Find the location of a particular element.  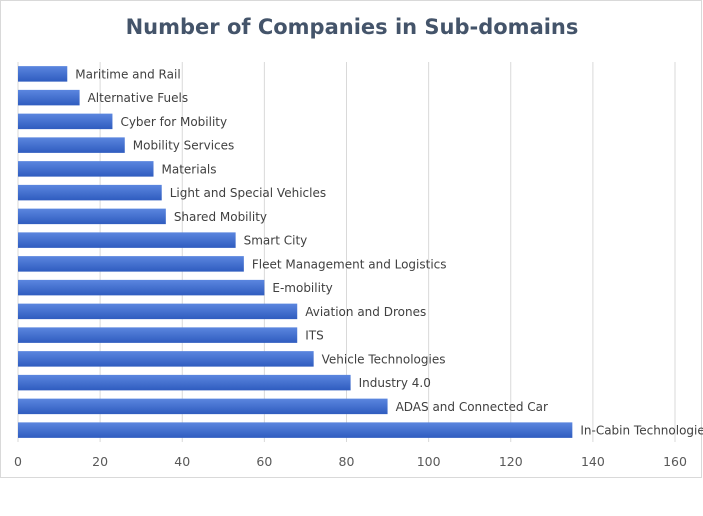

category-label: Light and Special Vehicles is located at coordinates (248, 193).